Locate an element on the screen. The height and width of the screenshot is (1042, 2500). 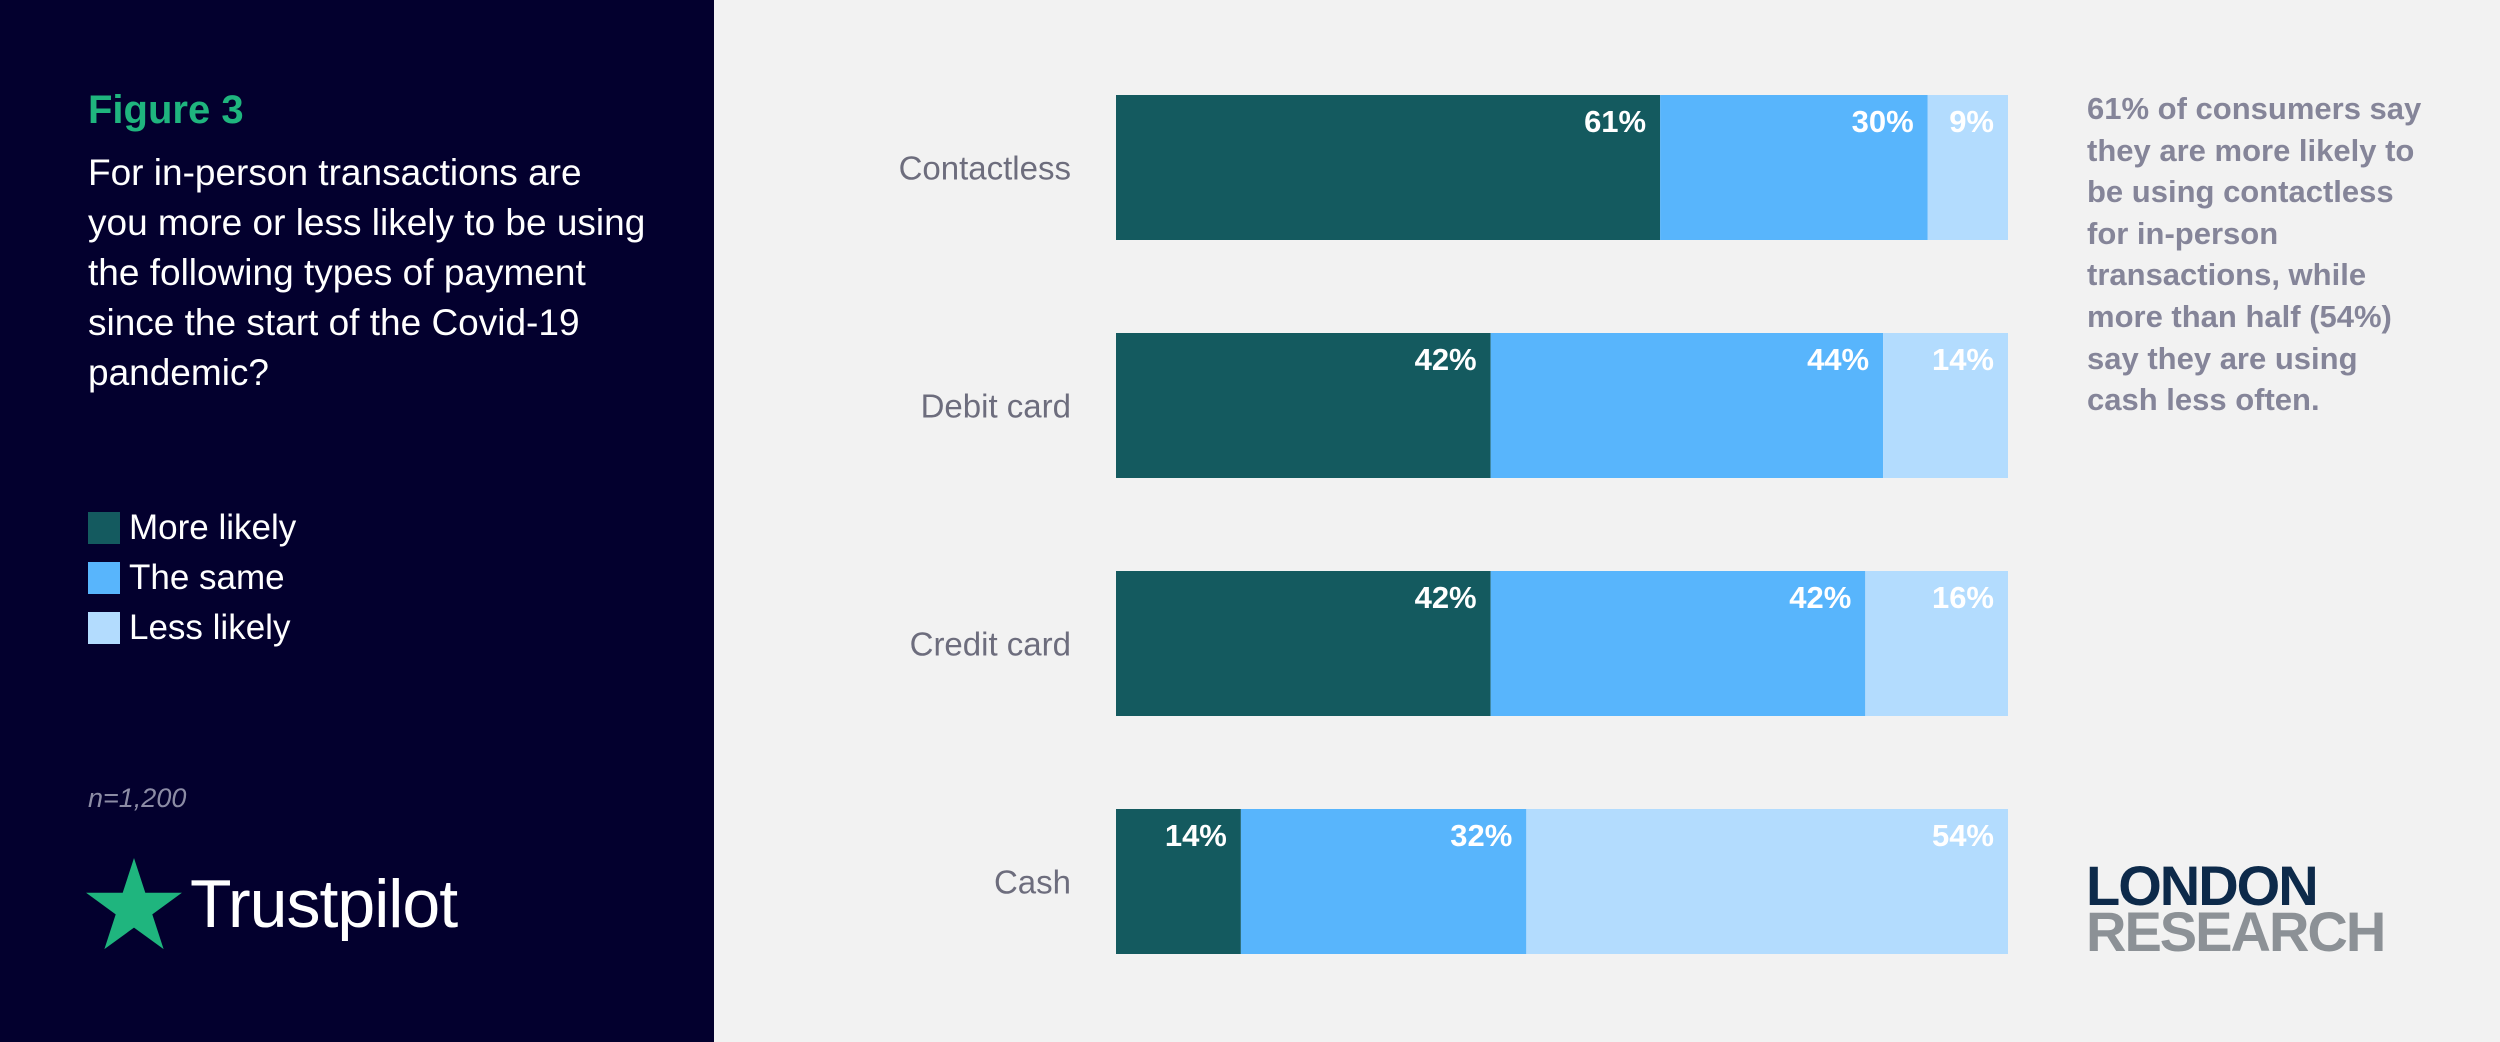
category-label-debit-card: Debit card is located at coordinates (996, 406).